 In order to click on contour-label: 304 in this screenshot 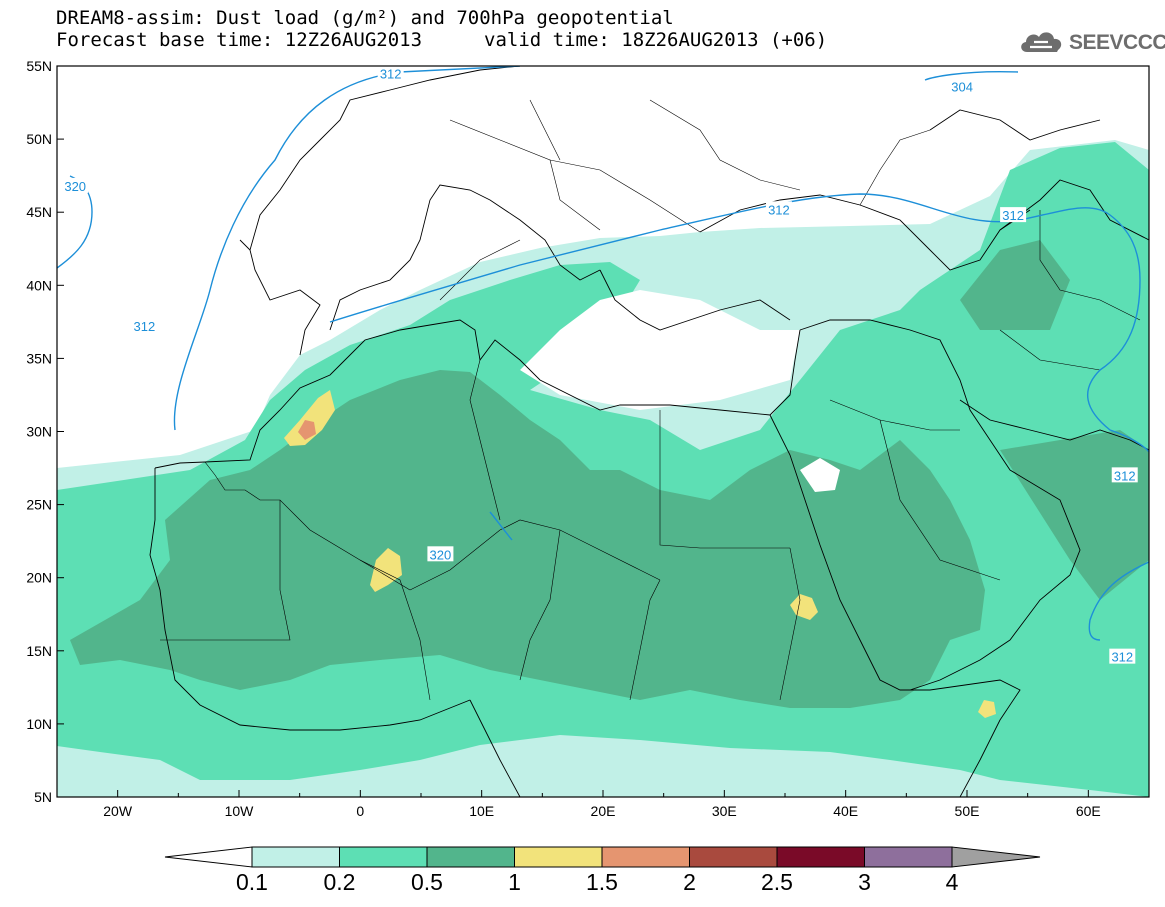, I will do `click(962, 86)`.